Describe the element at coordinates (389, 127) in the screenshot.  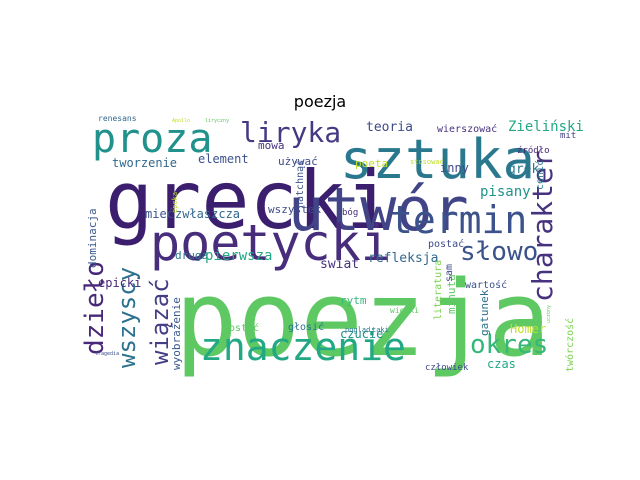
I see `word-16: teoria` at that location.